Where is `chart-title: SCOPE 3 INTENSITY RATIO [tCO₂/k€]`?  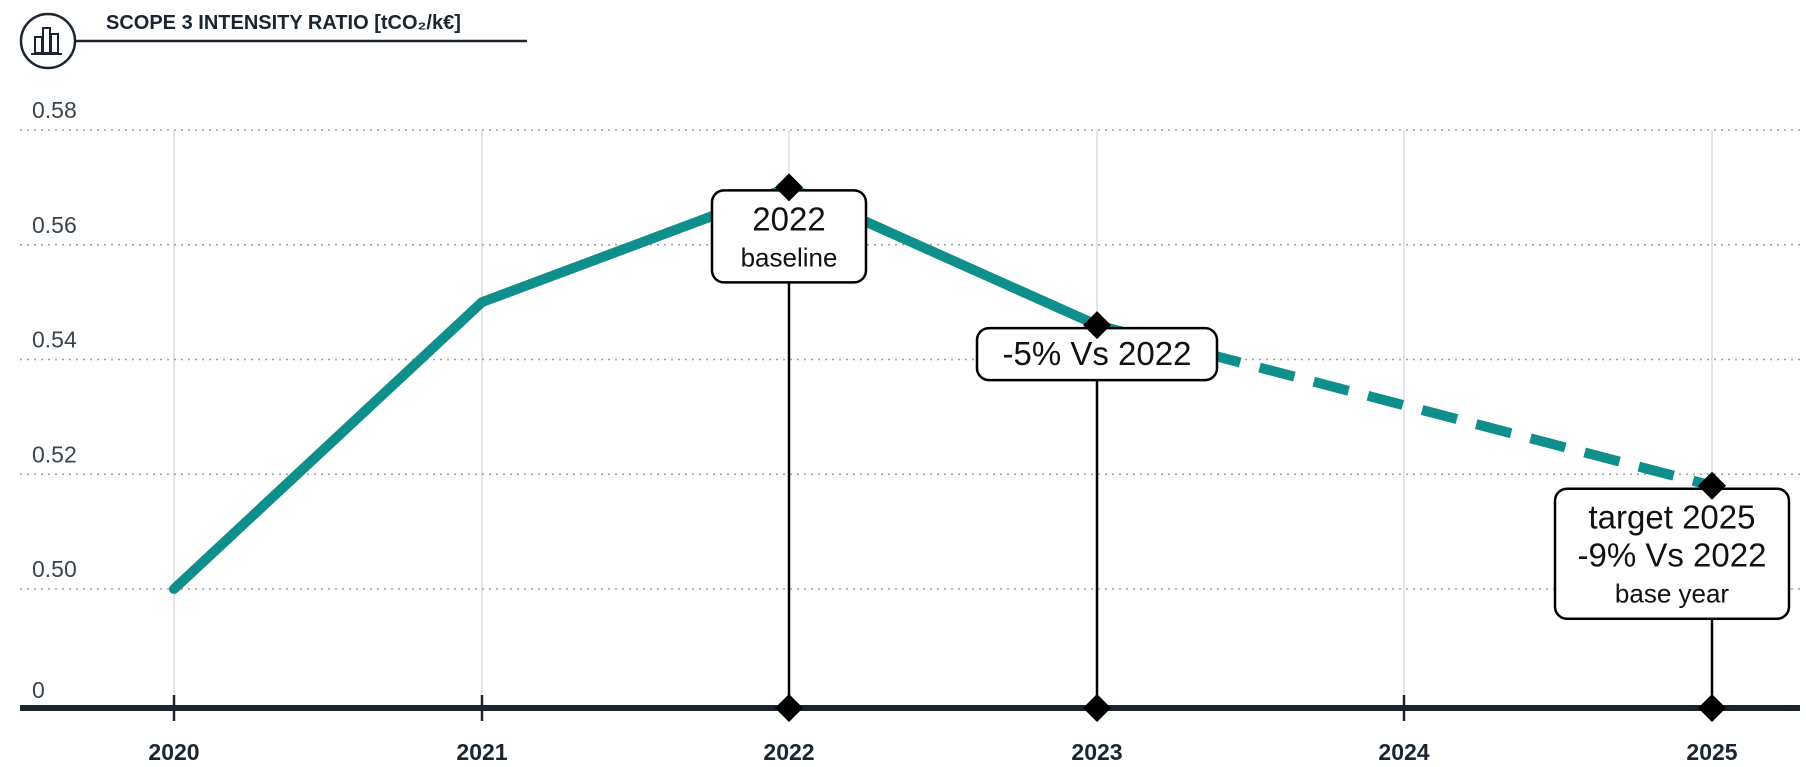 chart-title: SCOPE 3 INTENSITY RATIO [tCO₂/k€] is located at coordinates (283, 23).